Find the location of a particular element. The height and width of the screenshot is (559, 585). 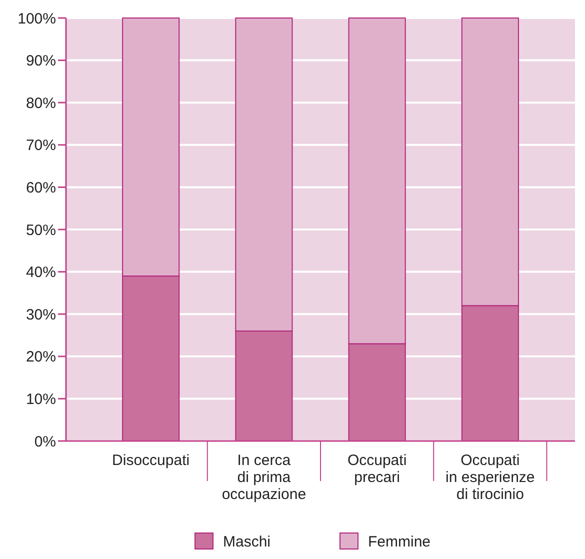

y-tick-label: 30% is located at coordinates (41, 315).